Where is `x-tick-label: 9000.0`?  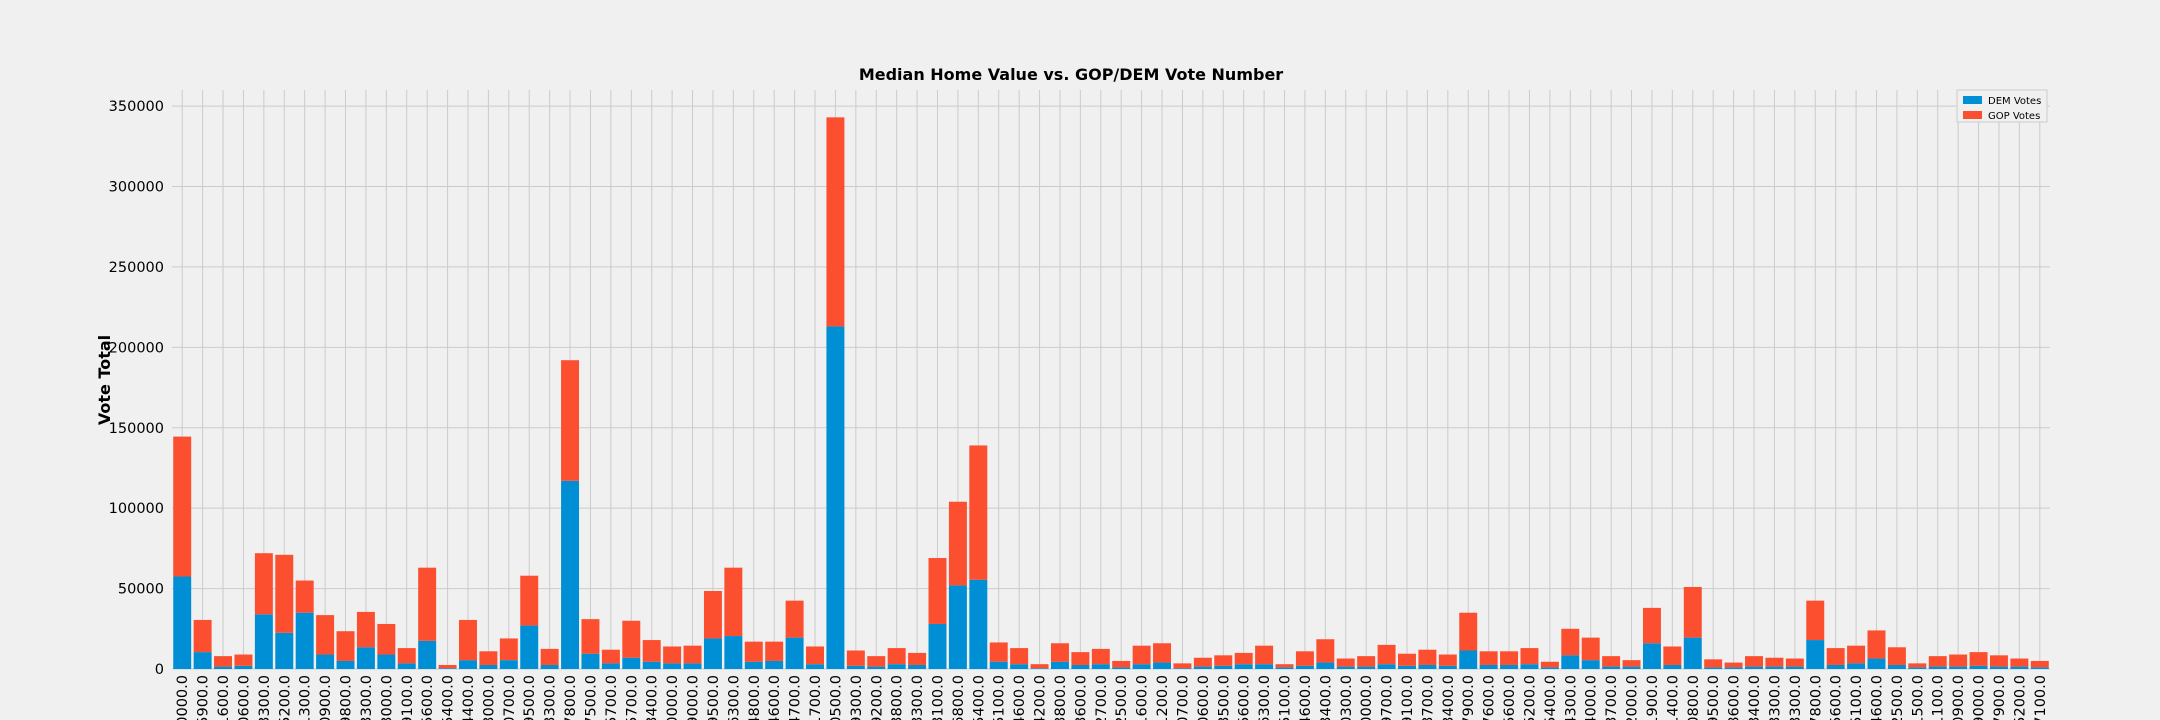 x-tick-label: 9000.0 is located at coordinates (694, 697).